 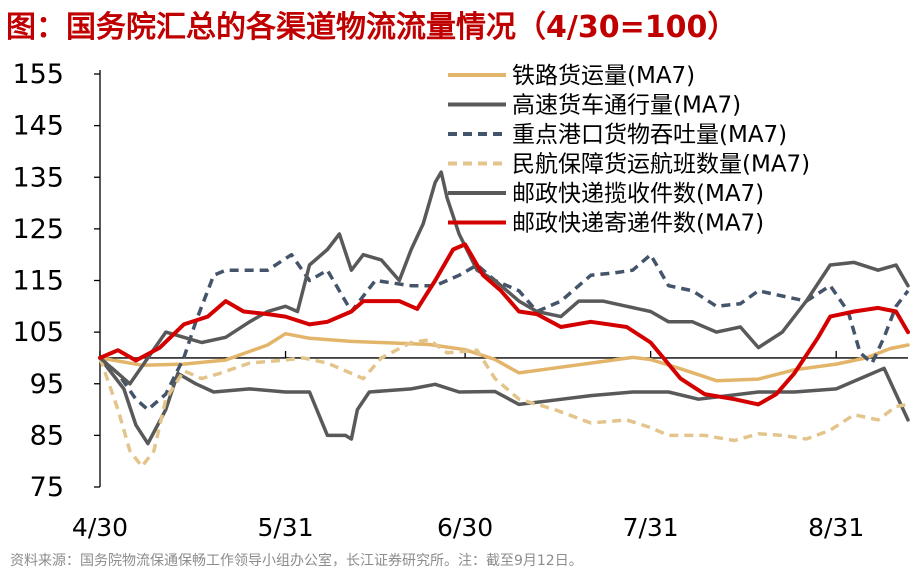 What do you see at coordinates (38, 177) in the screenshot?
I see `y-tick-label: 135` at bounding box center [38, 177].